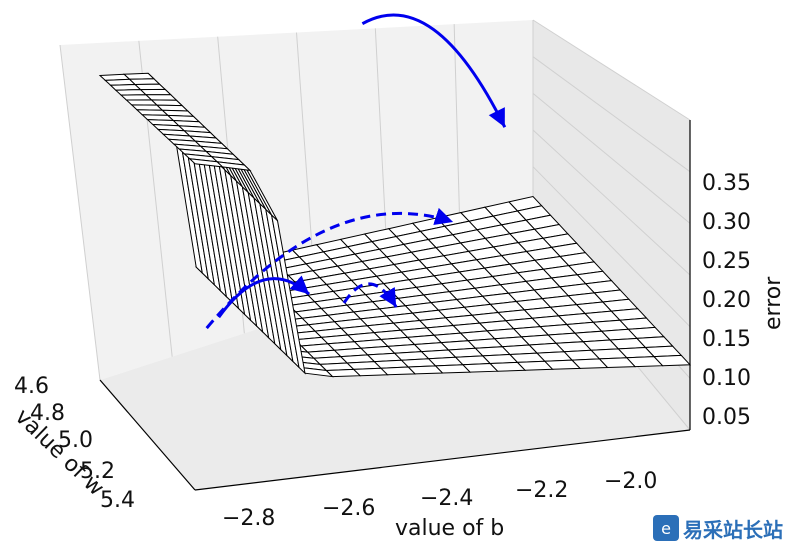  I want to click on error-tick-label: 0.15, so click(726, 339).